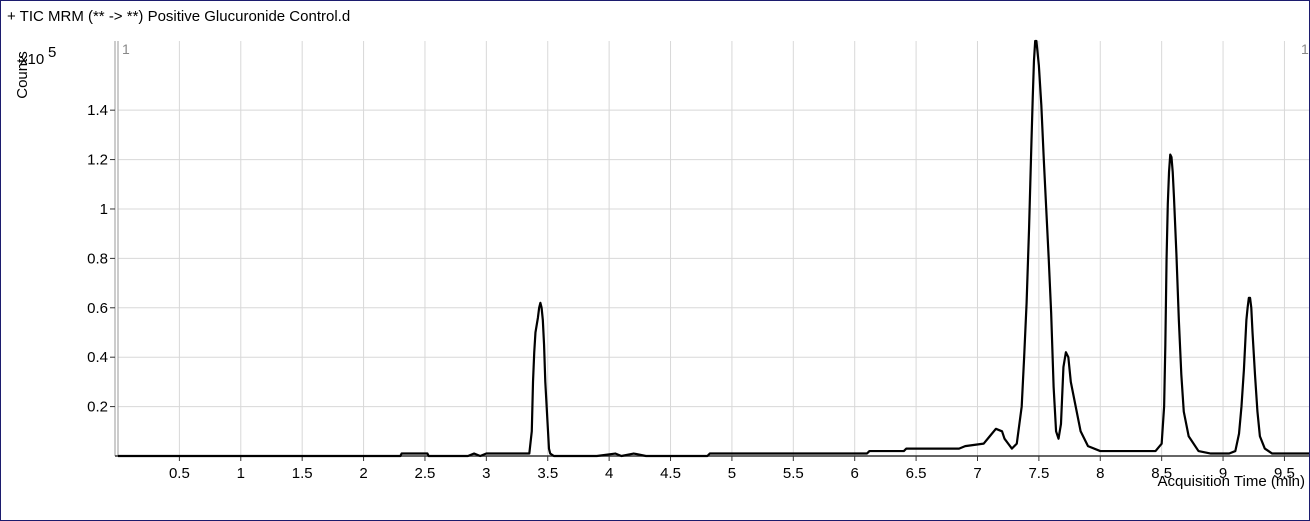 This screenshot has height=521, width=1310. What do you see at coordinates (52, 52) in the screenshot?
I see `y-exponent: 5` at bounding box center [52, 52].